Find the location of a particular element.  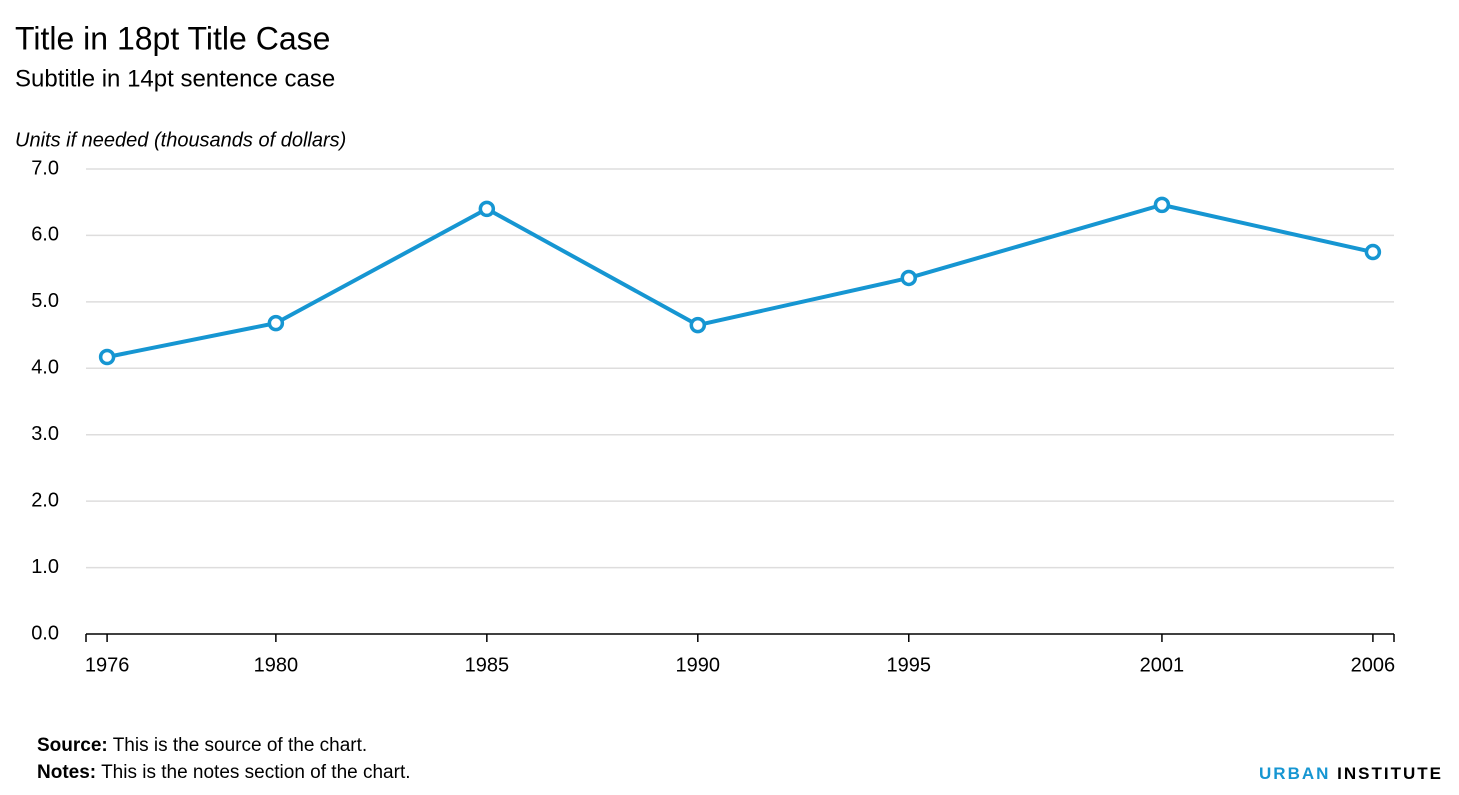

y-tick-label: 0.0 is located at coordinates (45, 633).